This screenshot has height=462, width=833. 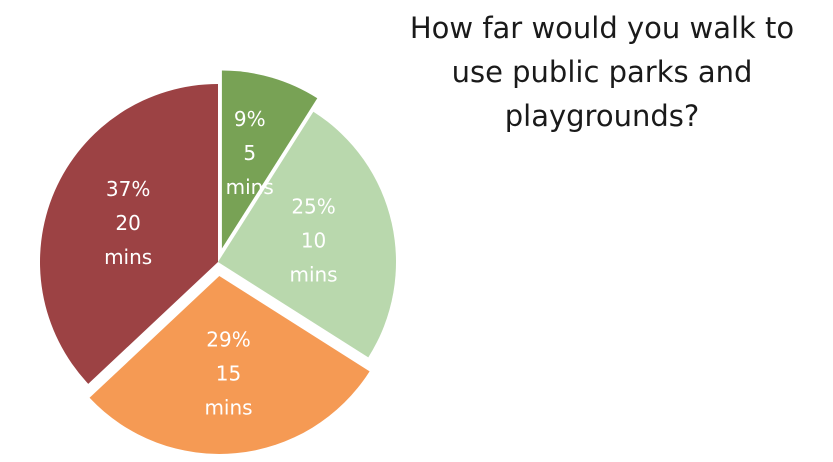 What do you see at coordinates (250, 153) in the screenshot?
I see `slice-label-5-mins: 9% 5 mins` at bounding box center [250, 153].